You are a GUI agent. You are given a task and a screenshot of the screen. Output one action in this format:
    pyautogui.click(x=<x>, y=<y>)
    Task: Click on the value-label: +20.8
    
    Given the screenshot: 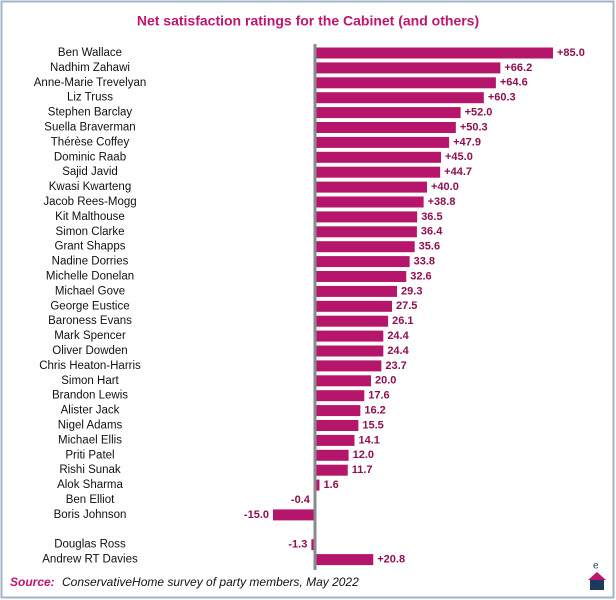 What is the action you would take?
    pyautogui.click(x=391, y=560)
    